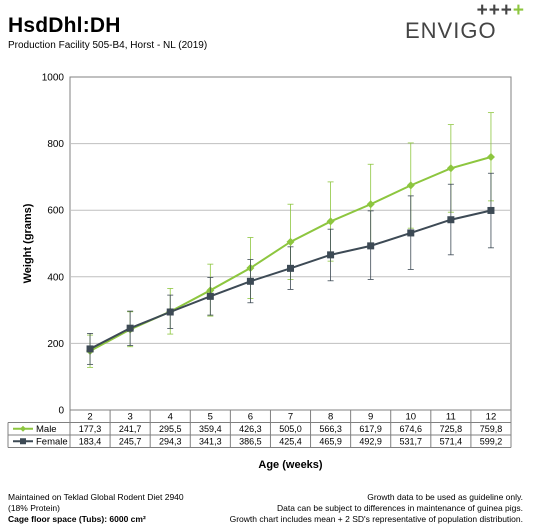 The width and height of the screenshot is (534, 528). What do you see at coordinates (23, 441) in the screenshot?
I see `legend-marker-female` at bounding box center [23, 441].